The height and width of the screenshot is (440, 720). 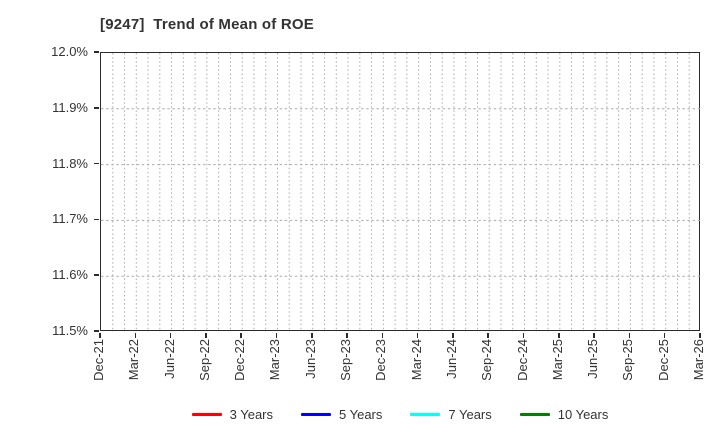 What do you see at coordinates (69, 51) in the screenshot?
I see `y-axis-tick-label: 12.0%` at bounding box center [69, 51].